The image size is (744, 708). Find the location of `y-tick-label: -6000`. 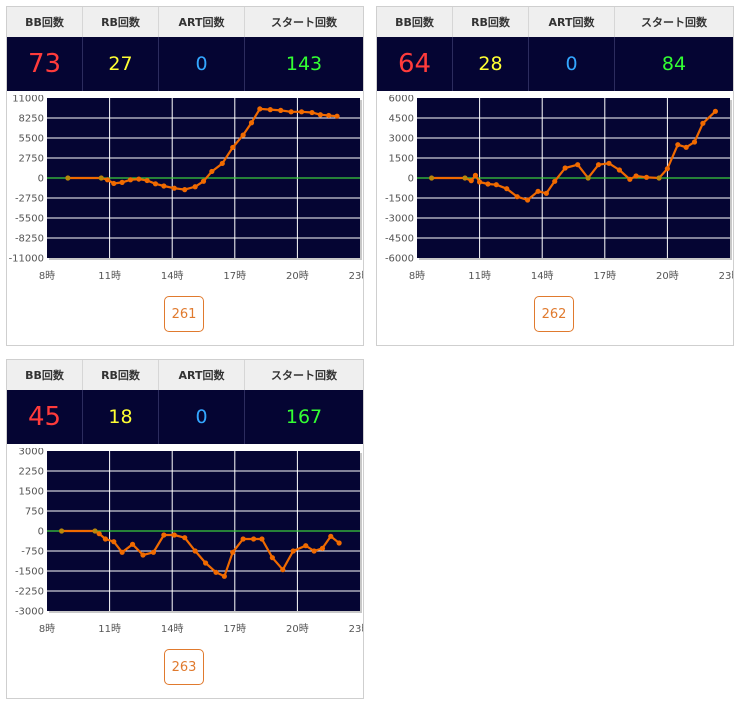

y-tick-label: -6000 is located at coordinates (399, 259).